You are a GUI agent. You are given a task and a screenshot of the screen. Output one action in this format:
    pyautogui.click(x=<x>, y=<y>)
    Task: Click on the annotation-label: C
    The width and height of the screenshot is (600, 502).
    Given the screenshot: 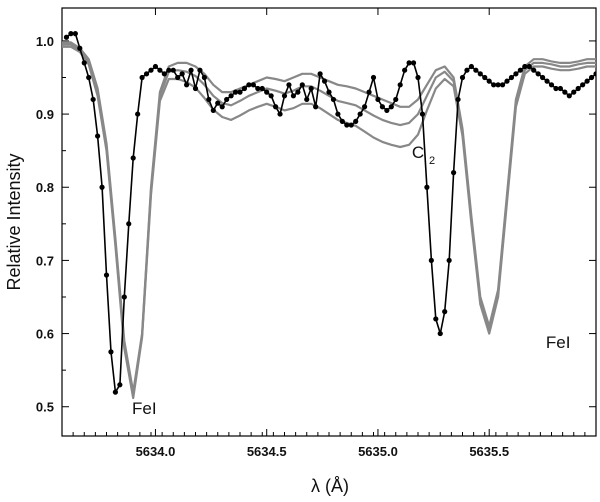 What is the action you would take?
    pyautogui.click(x=418, y=152)
    